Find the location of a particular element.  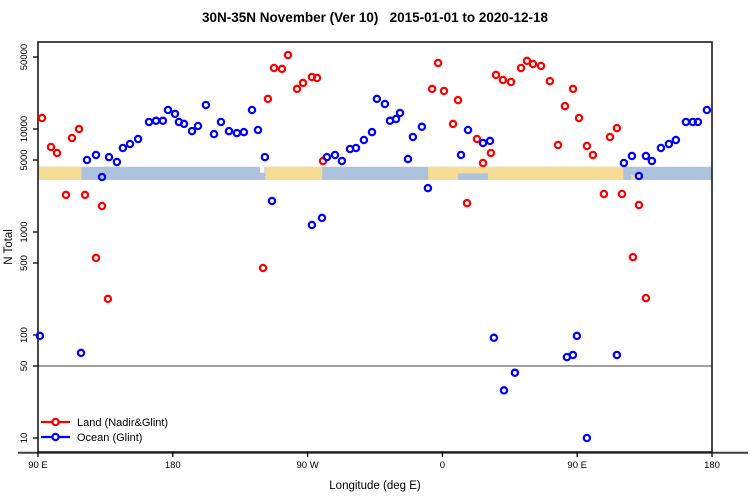

legend-label-land: Land (Nadir&Glint) is located at coordinates (122, 423).